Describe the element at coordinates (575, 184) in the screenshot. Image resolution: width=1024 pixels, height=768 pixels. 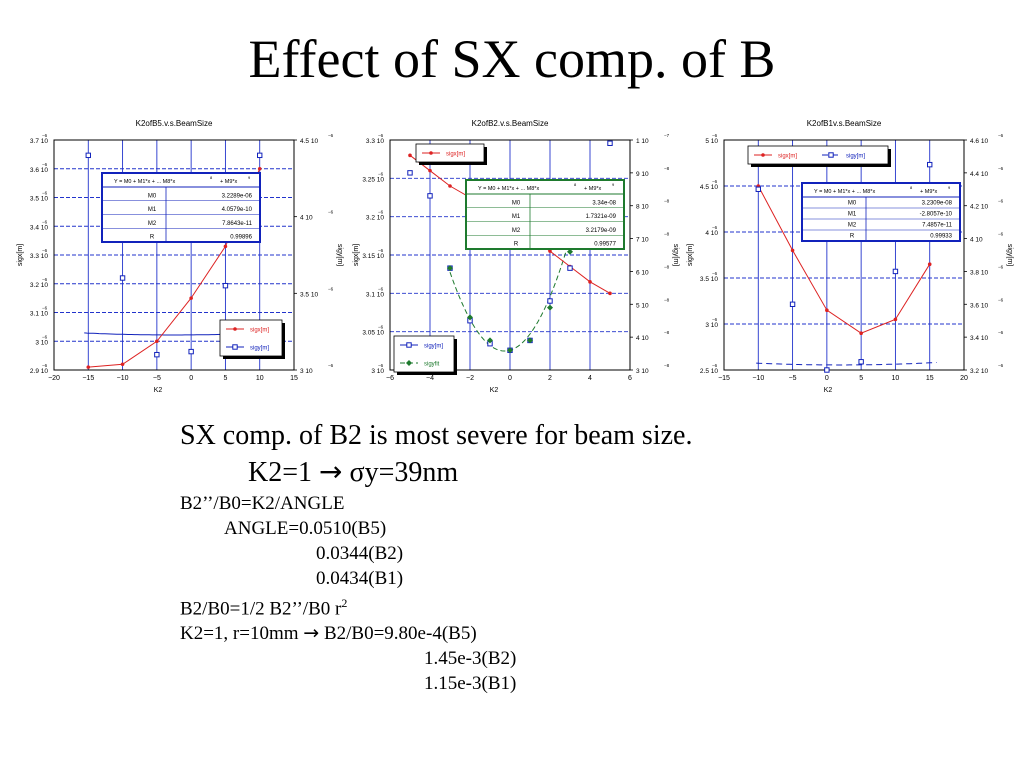
I see `fit-table-header-sup: 8` at that location.